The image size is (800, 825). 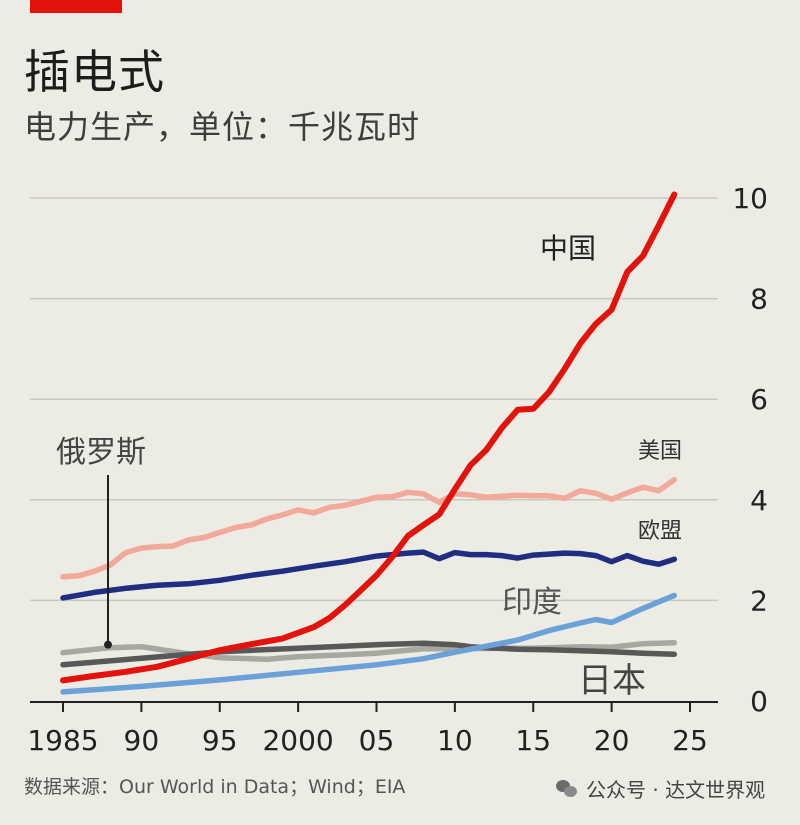 I want to click on series-label: 印度, so click(x=532, y=602).